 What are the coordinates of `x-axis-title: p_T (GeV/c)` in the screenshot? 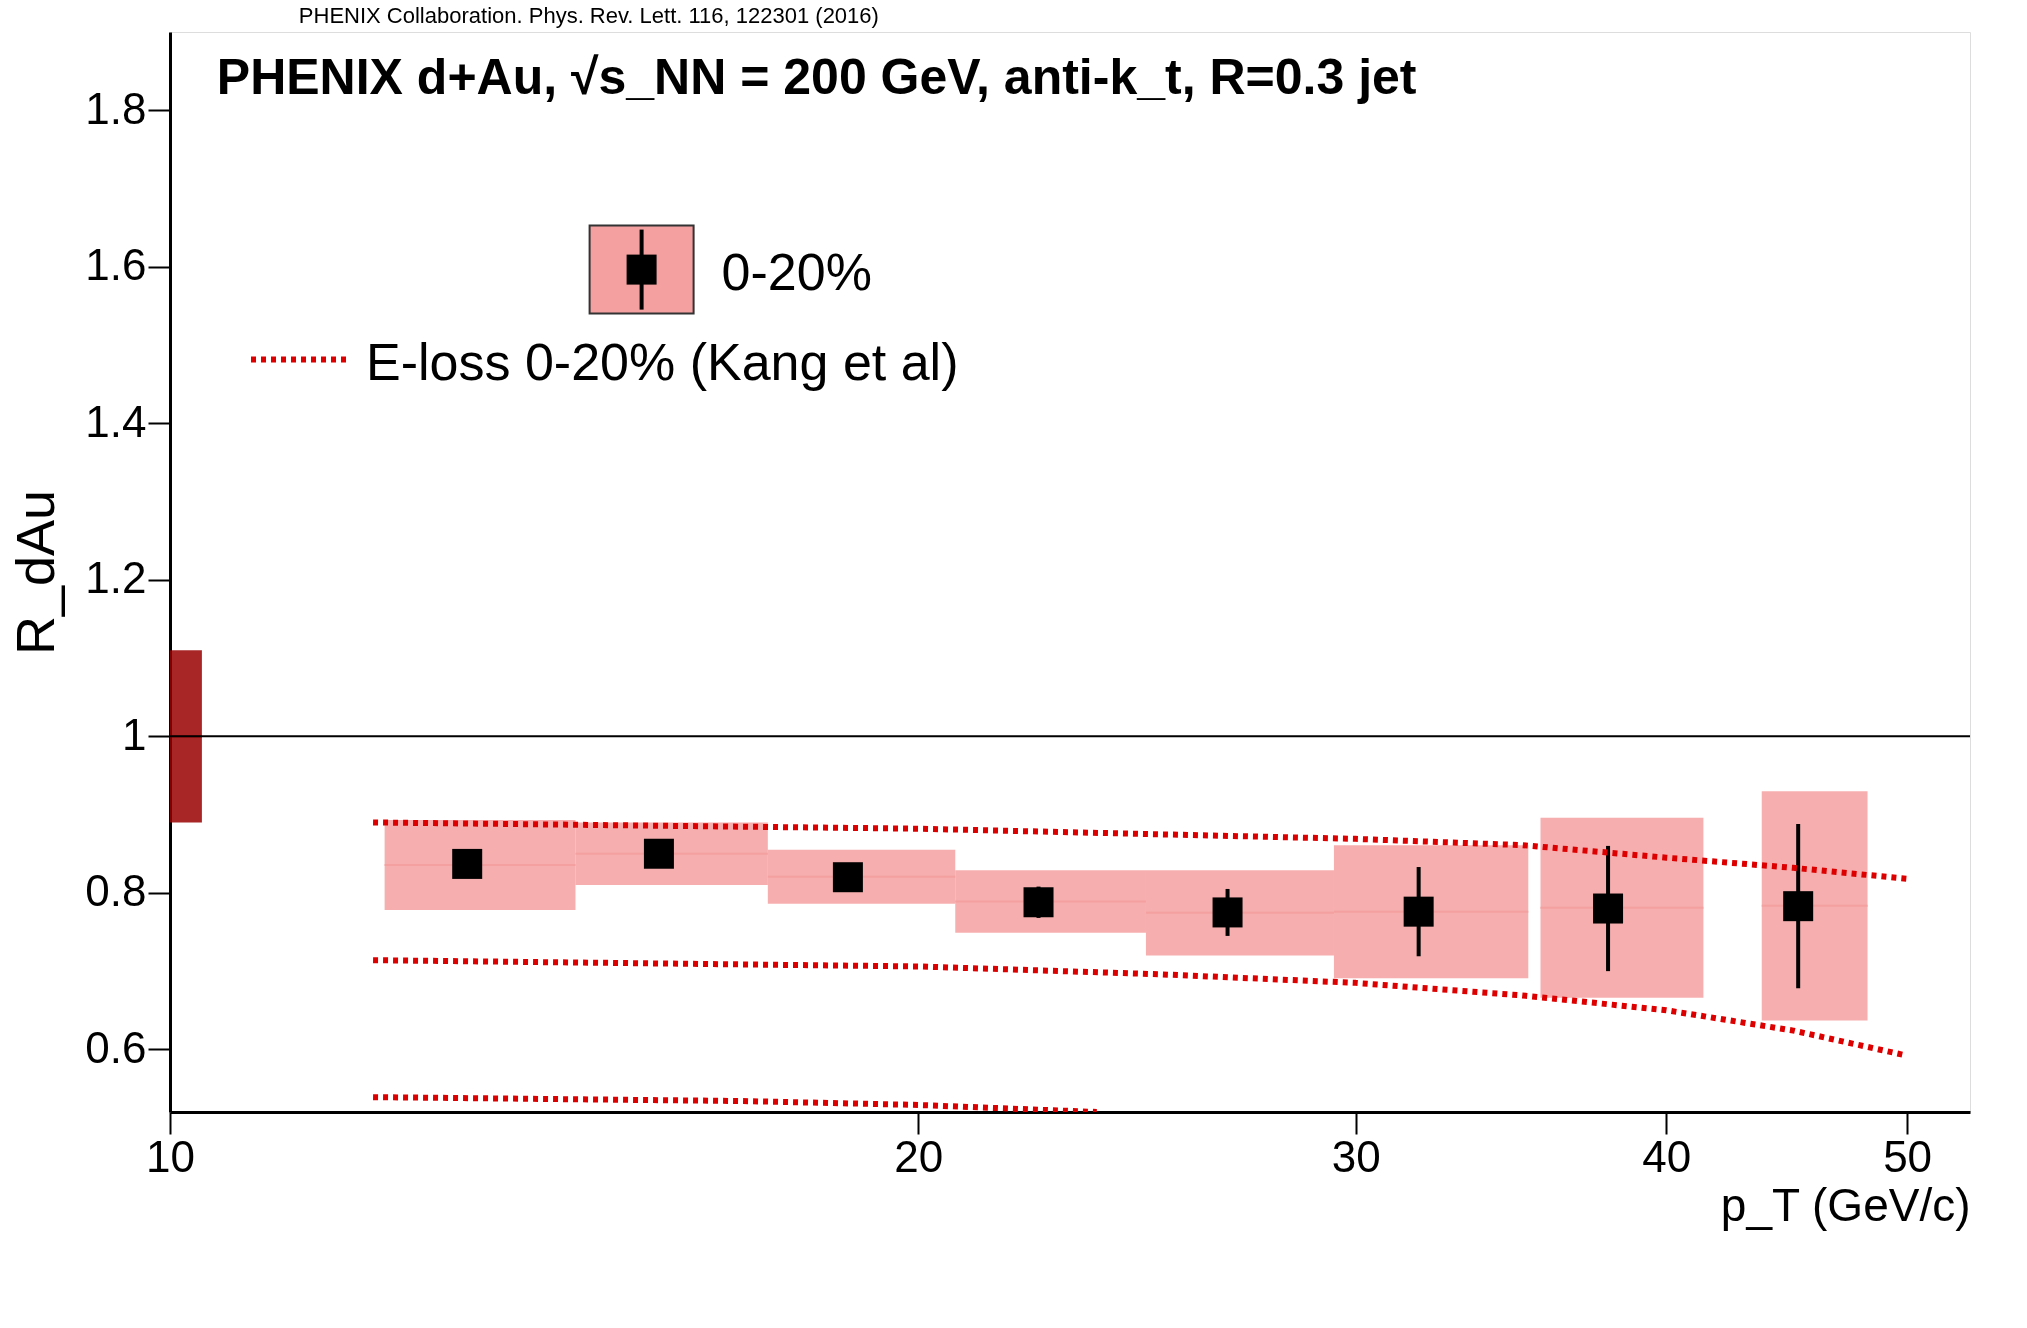 It's located at (1845, 1204).